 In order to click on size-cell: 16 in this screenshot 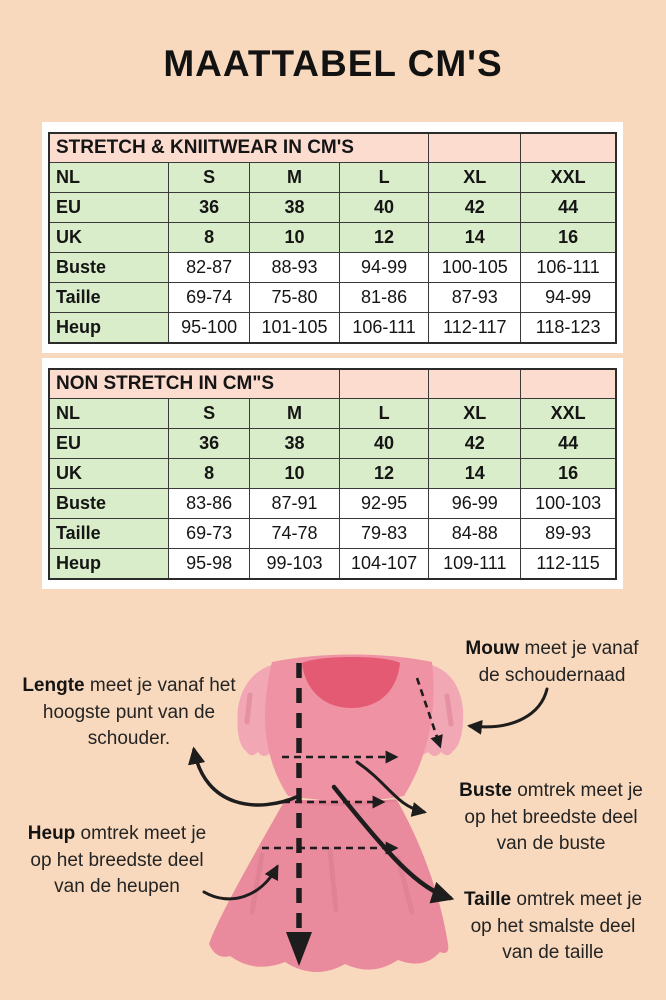, I will do `click(568, 473)`.